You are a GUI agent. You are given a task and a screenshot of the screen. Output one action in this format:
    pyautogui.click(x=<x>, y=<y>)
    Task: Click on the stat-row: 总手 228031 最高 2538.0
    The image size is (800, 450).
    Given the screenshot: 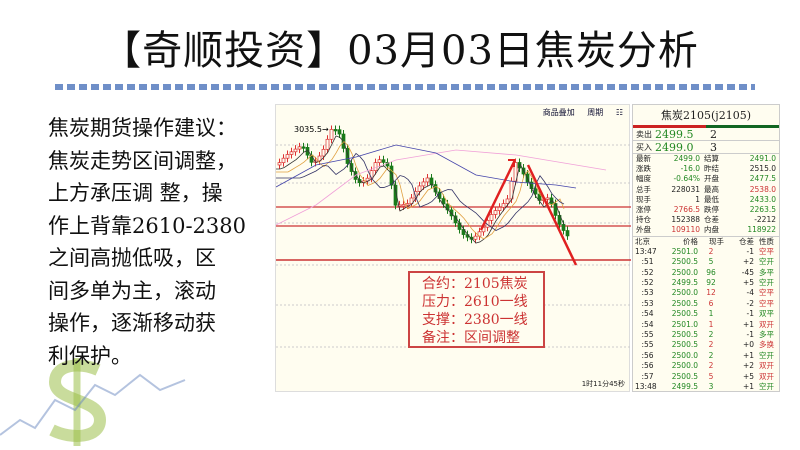 What is the action you would take?
    pyautogui.click(x=706, y=190)
    